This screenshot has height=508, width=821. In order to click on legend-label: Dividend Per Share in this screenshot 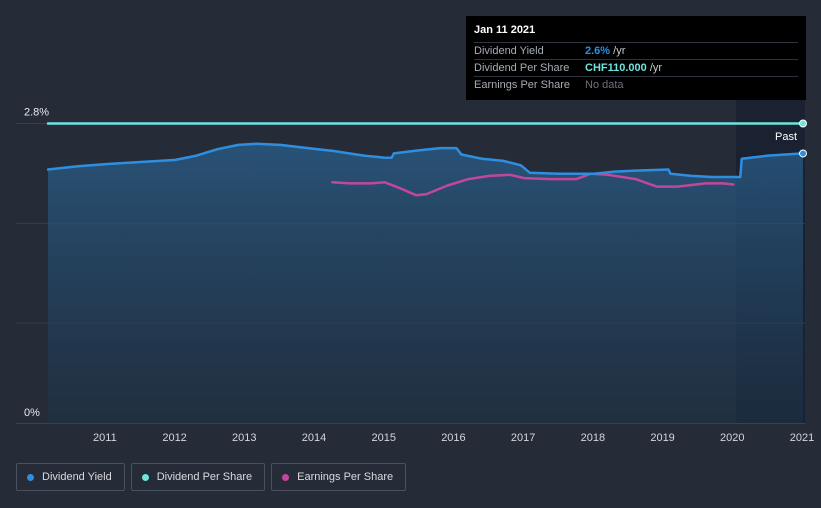, I will do `click(204, 477)`.